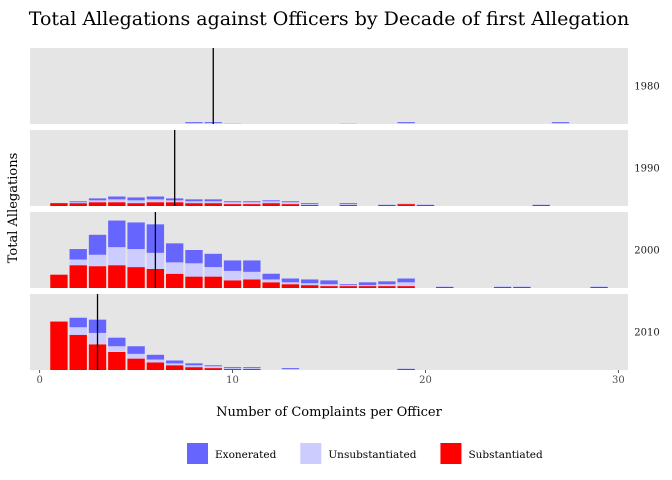 The height and width of the screenshot is (480, 672). I want to click on bar-substantiated-x24, so click(502, 287).